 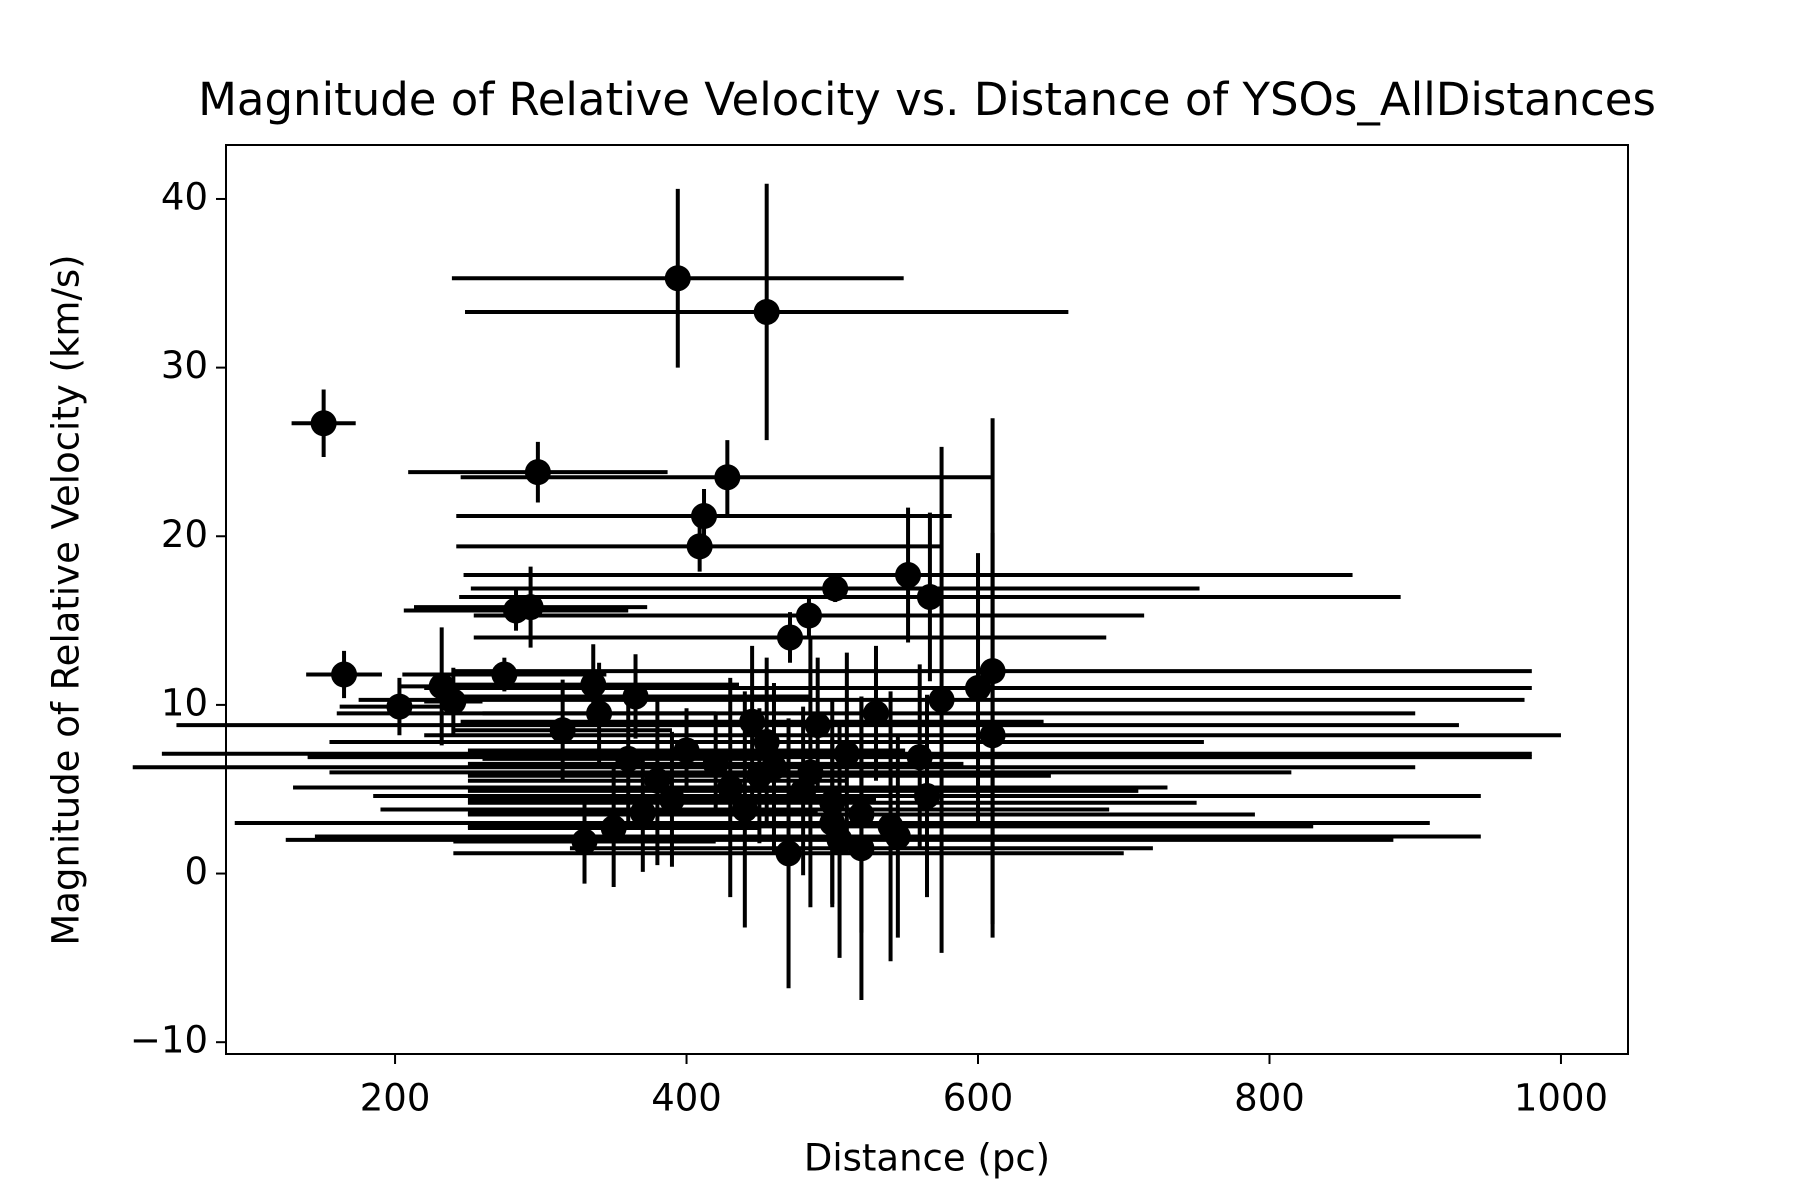 I want to click on x-tick-label: 800, so click(x=1269, y=1098).